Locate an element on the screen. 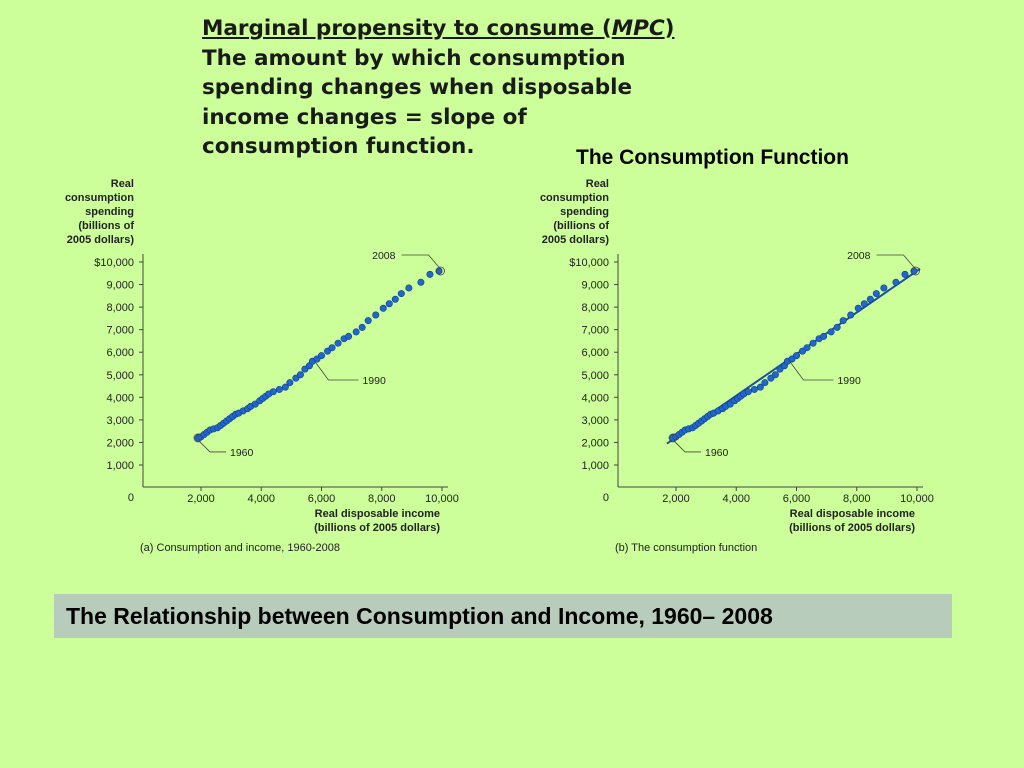 Image resolution: width=1024 pixels, height=768 pixels. y-tick-label: 8,000 is located at coordinates (595, 308).